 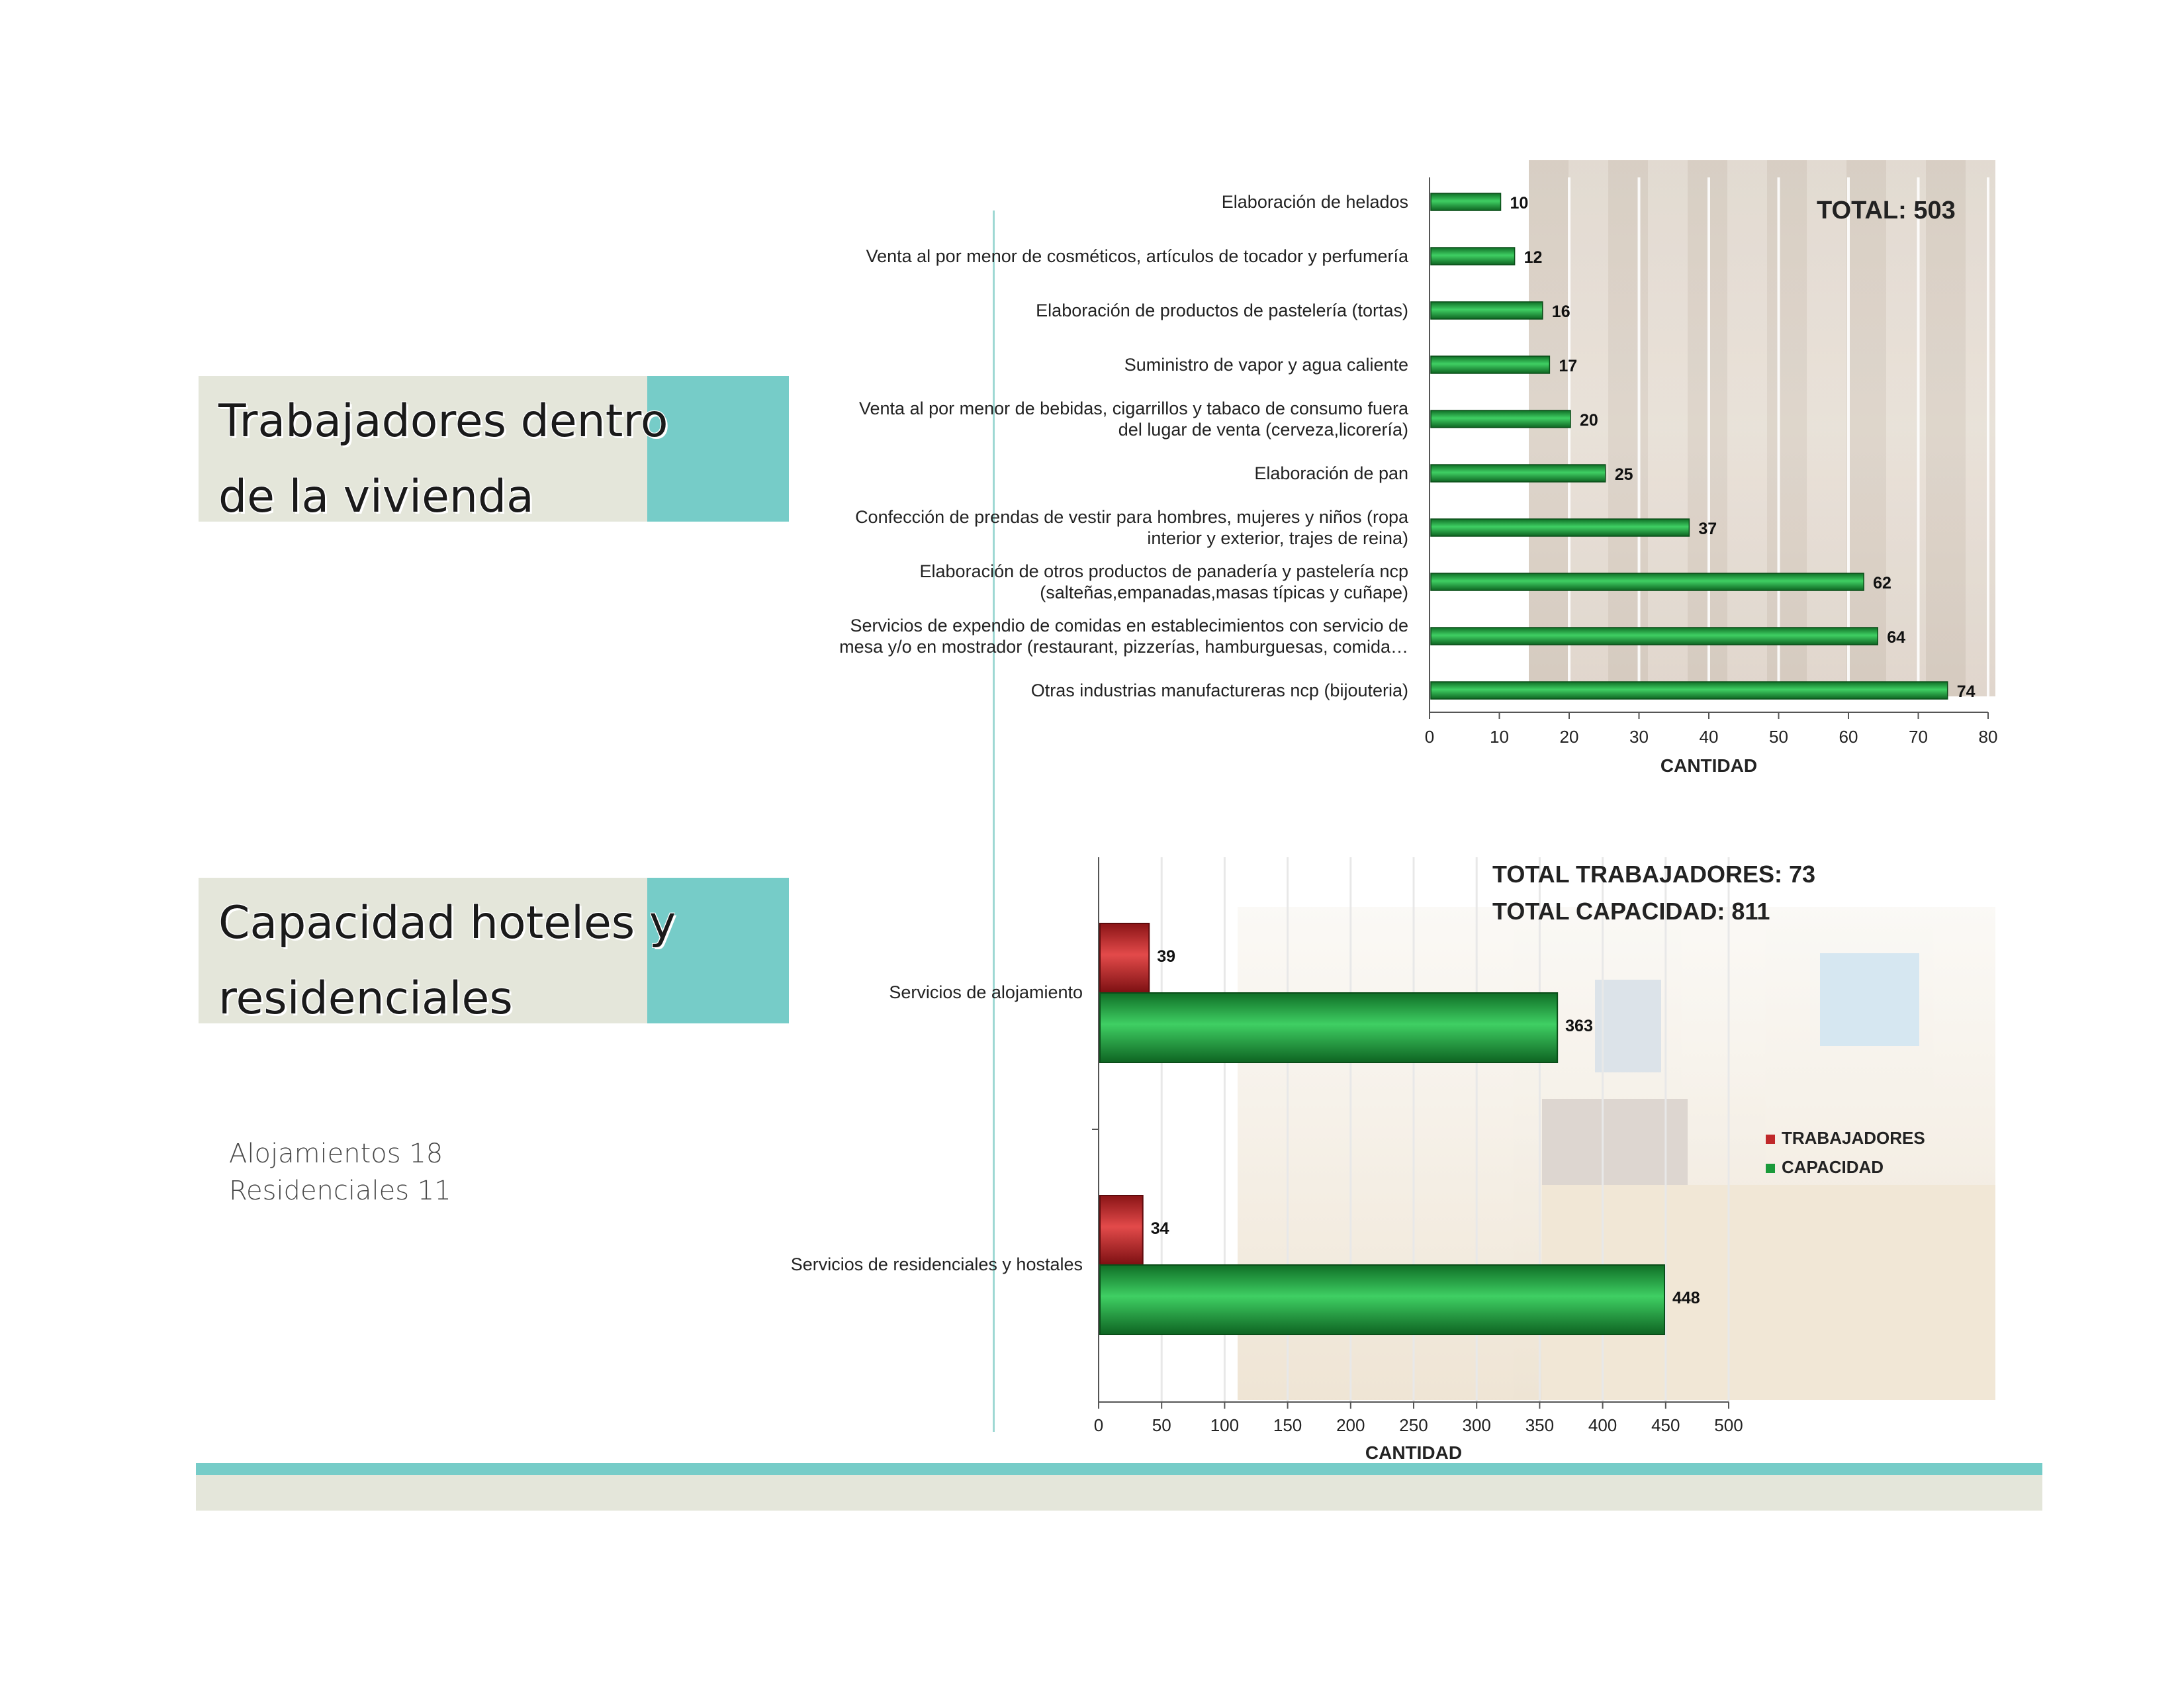 What do you see at coordinates (1966, 691) in the screenshot?
I see `data-label: 74` at bounding box center [1966, 691].